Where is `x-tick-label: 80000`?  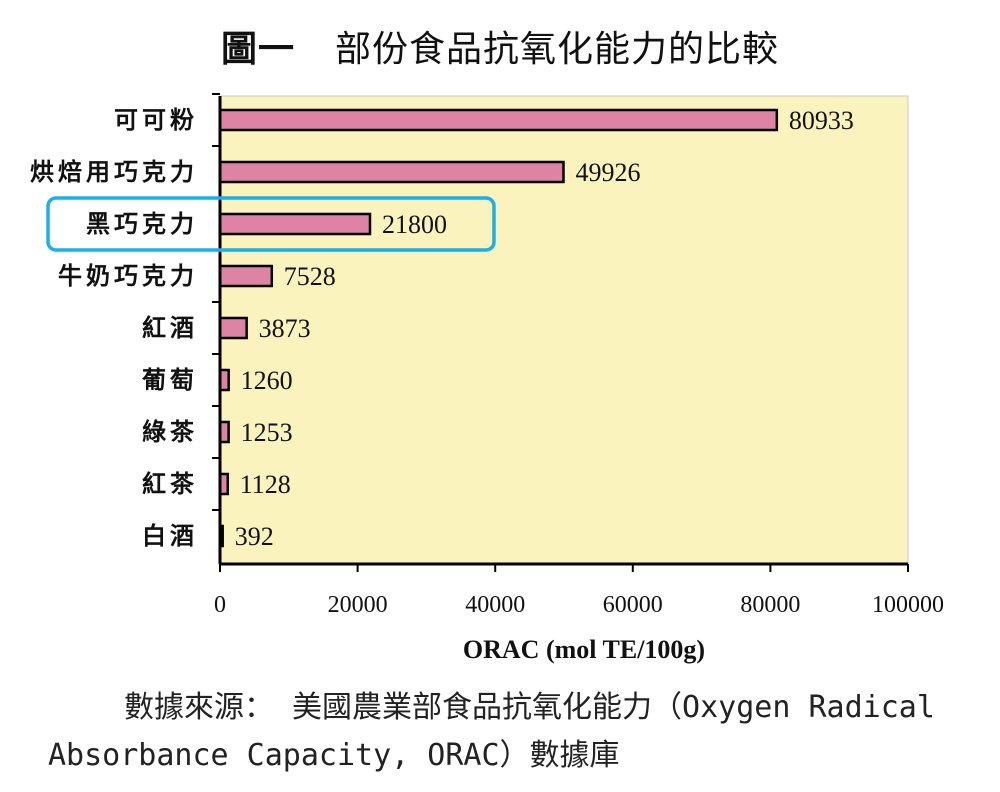
x-tick-label: 80000 is located at coordinates (770, 605).